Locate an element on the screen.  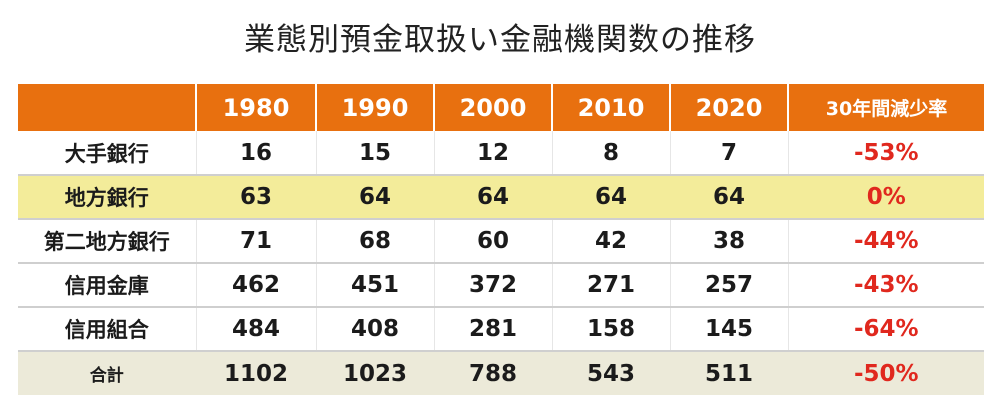
table-cell: 1102 is located at coordinates (255, 373).